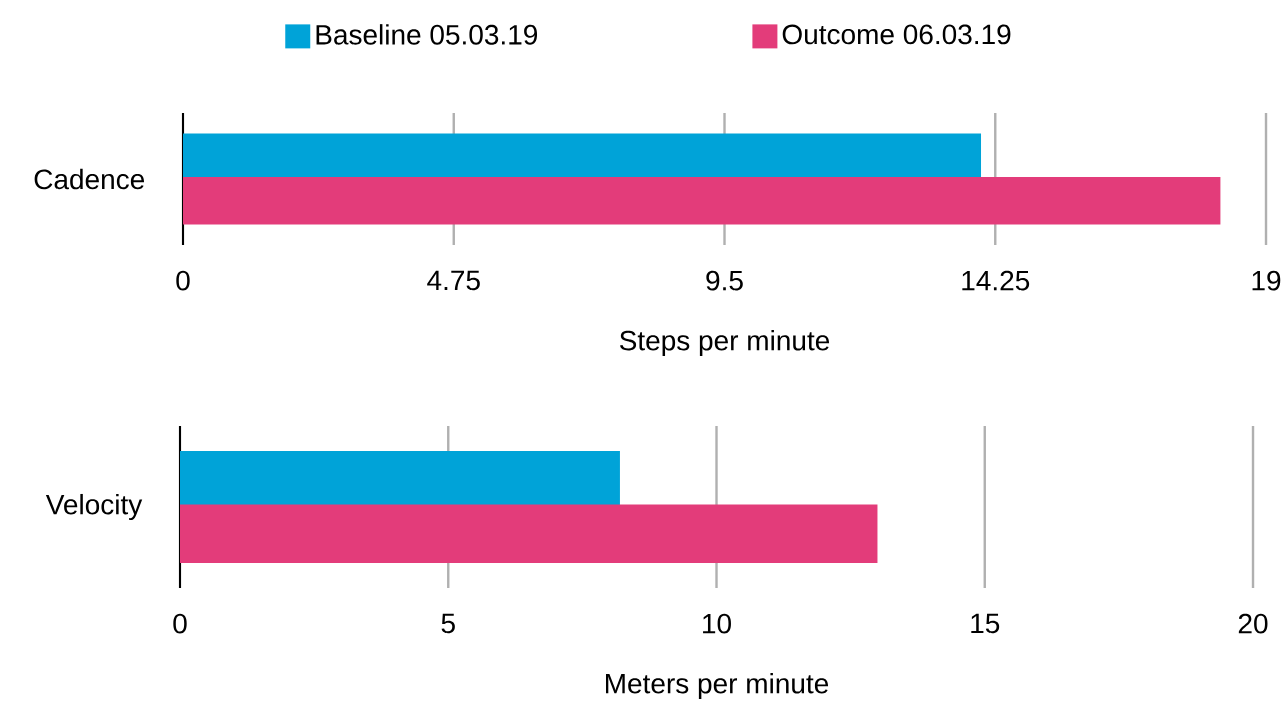 Image resolution: width=1284 pixels, height=702 pixels. Describe the element at coordinates (427, 34) in the screenshot. I see `legend-label: Baseline 05.03.19` at that location.